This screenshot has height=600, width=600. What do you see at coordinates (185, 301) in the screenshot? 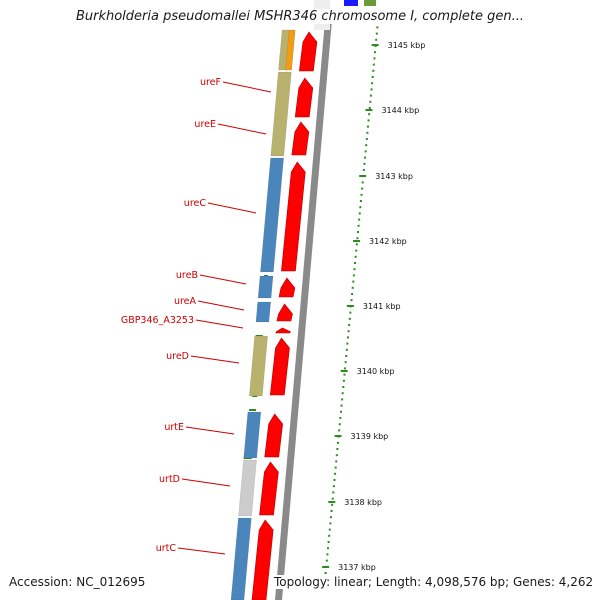
I see `gene-label-urea: ureA` at bounding box center [185, 301].